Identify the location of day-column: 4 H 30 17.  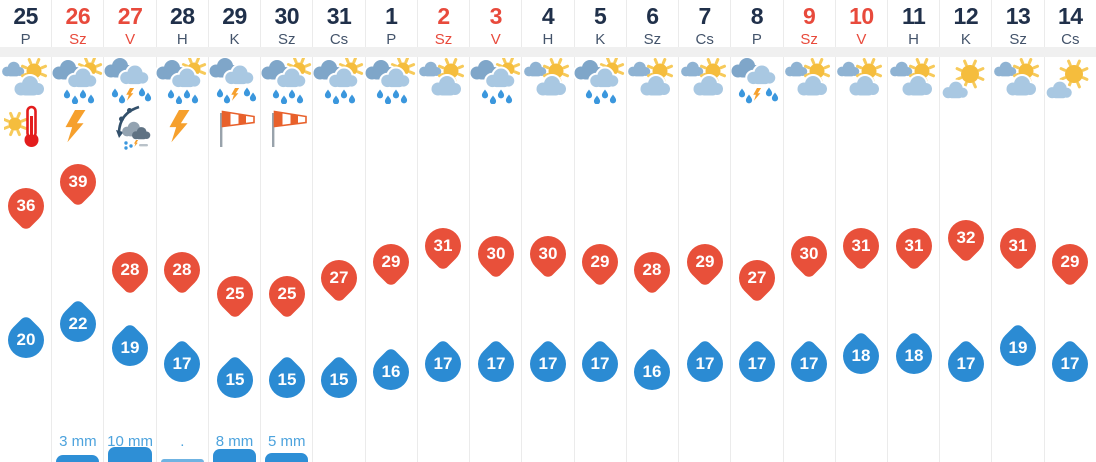
(548, 231).